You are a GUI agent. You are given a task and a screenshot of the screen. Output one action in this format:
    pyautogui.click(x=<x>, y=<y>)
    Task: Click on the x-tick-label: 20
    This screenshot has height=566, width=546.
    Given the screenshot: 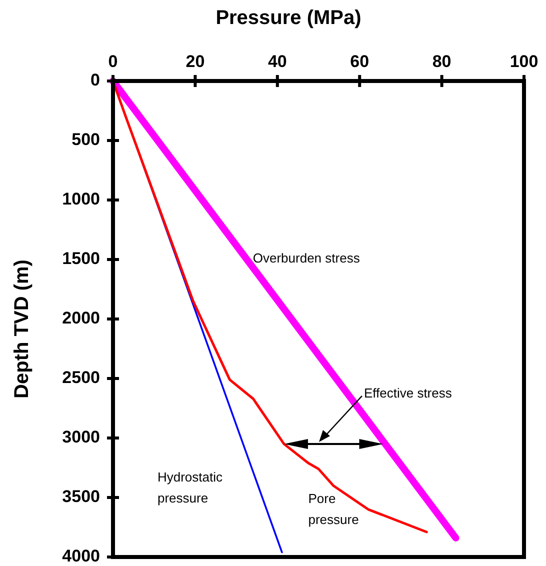 What is the action you would take?
    pyautogui.click(x=195, y=61)
    